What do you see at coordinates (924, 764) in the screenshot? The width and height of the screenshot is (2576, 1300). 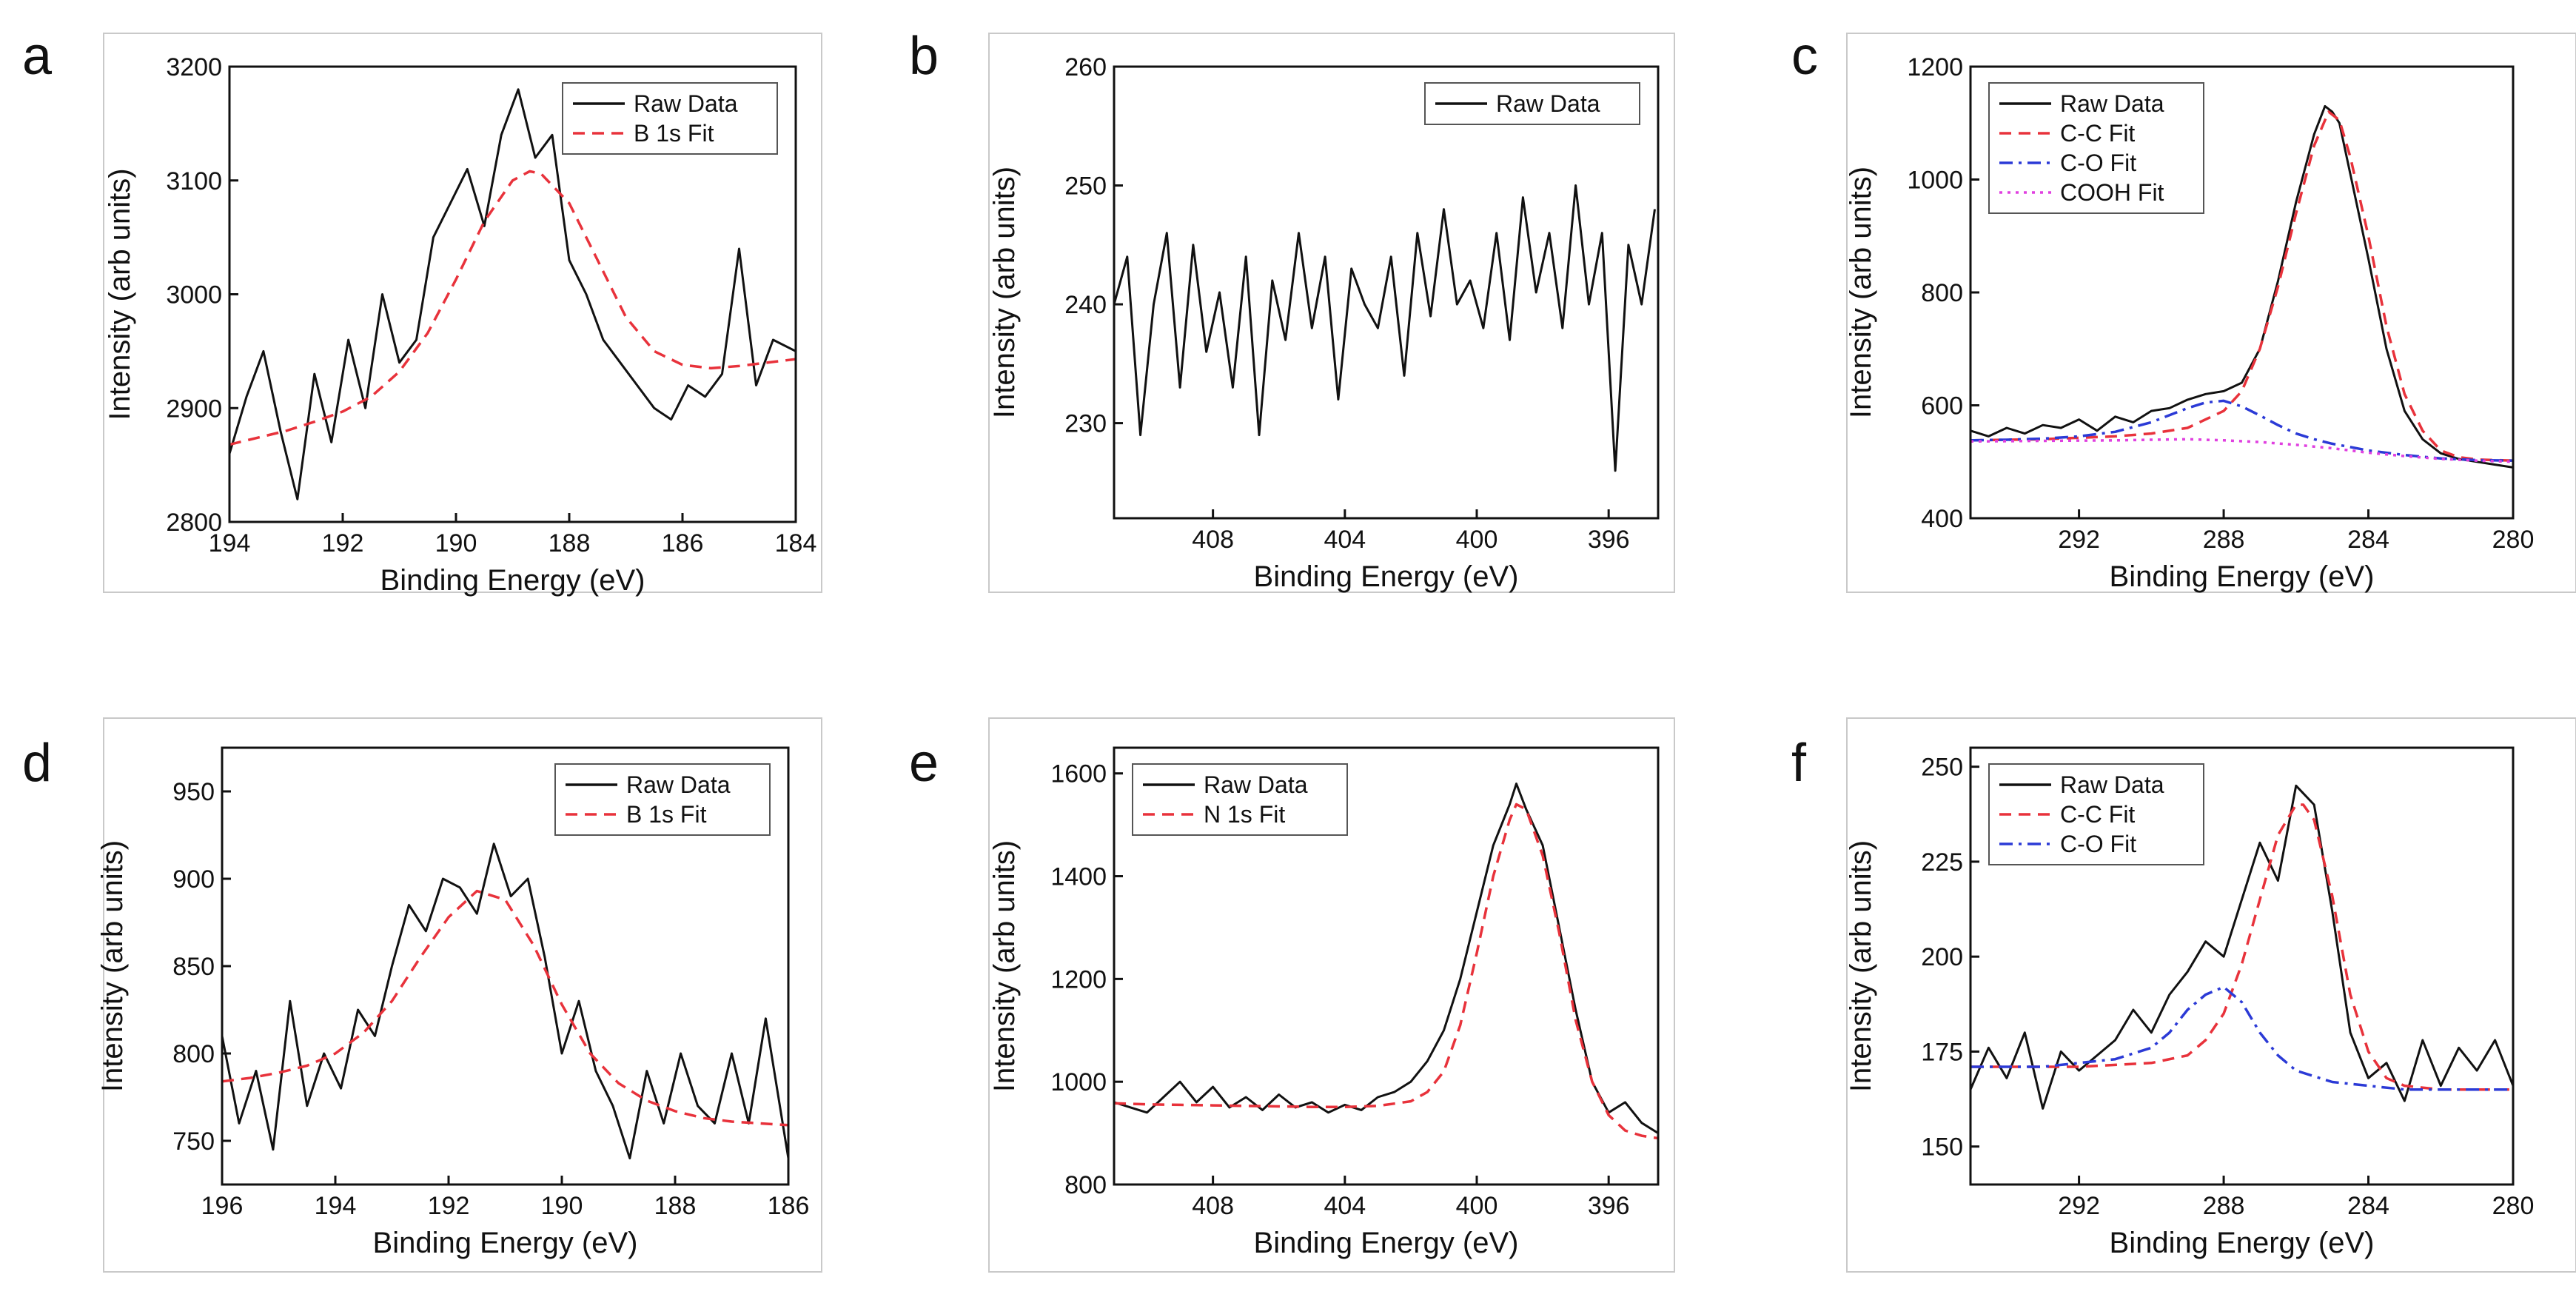 I see `panel-letter: e` at bounding box center [924, 764].